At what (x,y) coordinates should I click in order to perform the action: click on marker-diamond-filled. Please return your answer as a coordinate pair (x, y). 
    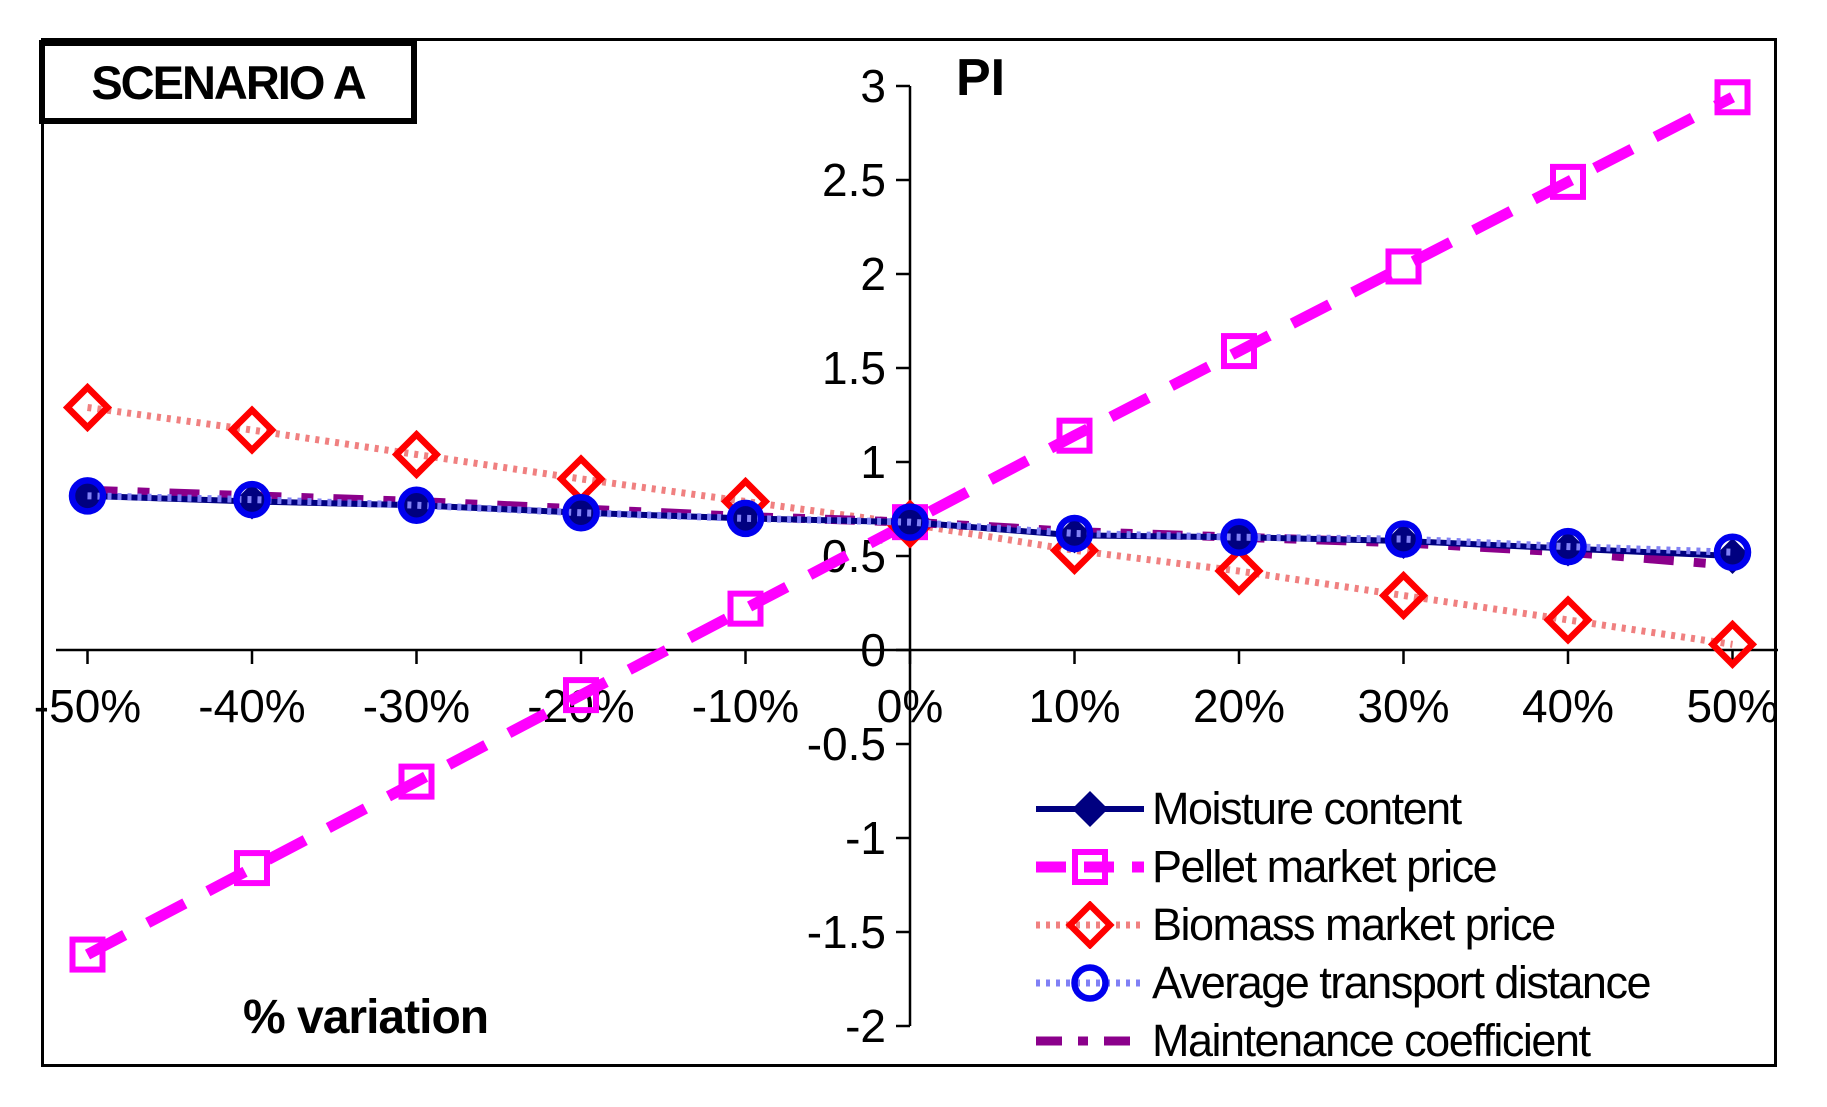
    Looking at the image, I should click on (1090, 809).